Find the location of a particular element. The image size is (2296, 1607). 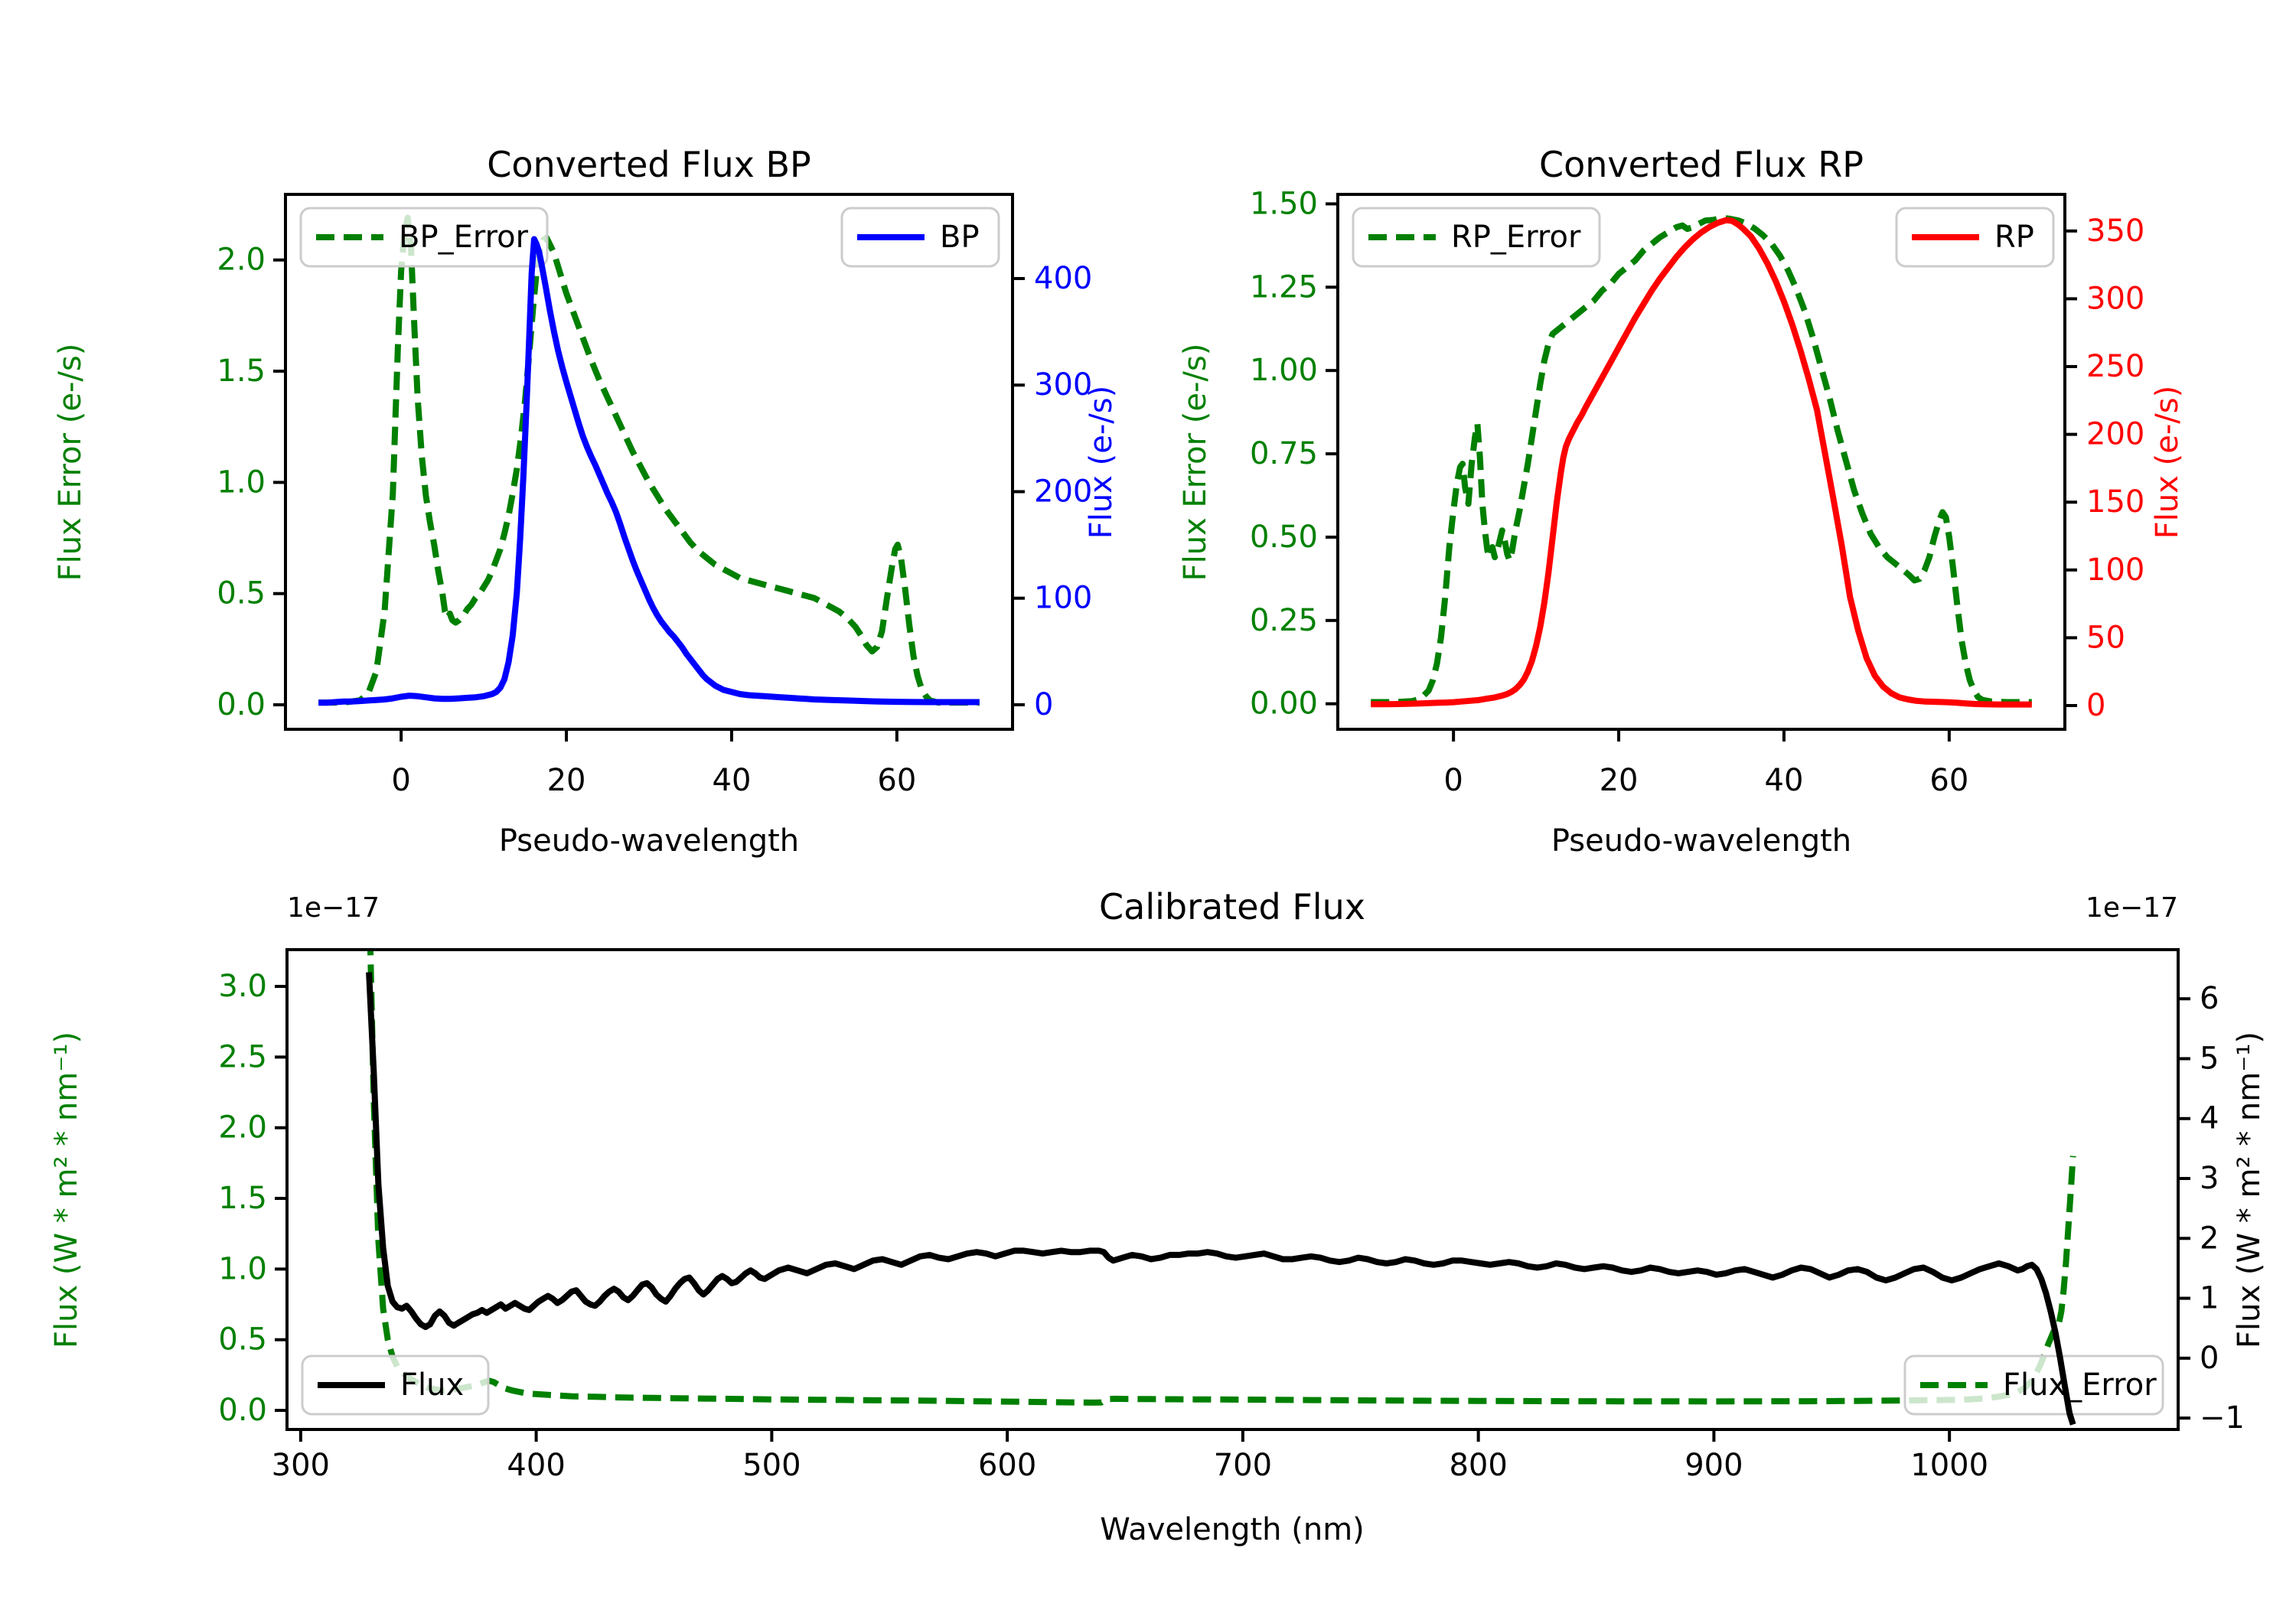

y-tick-label-right: 250 is located at coordinates (2115, 366).